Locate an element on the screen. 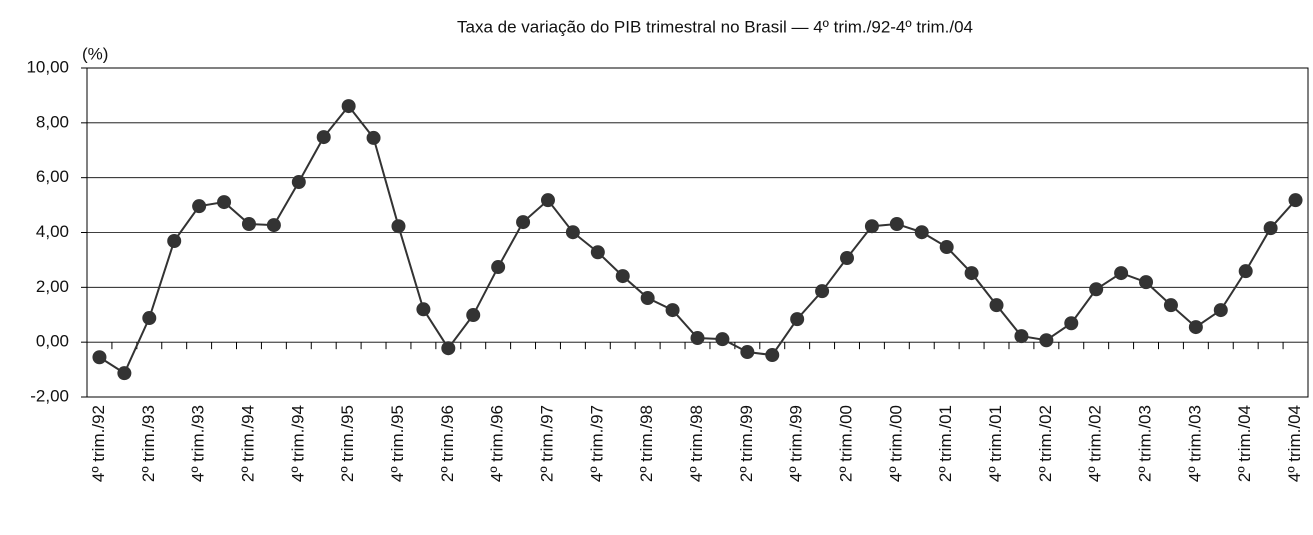  x-tick-label: 2º trim./03 is located at coordinates (1145, 443).